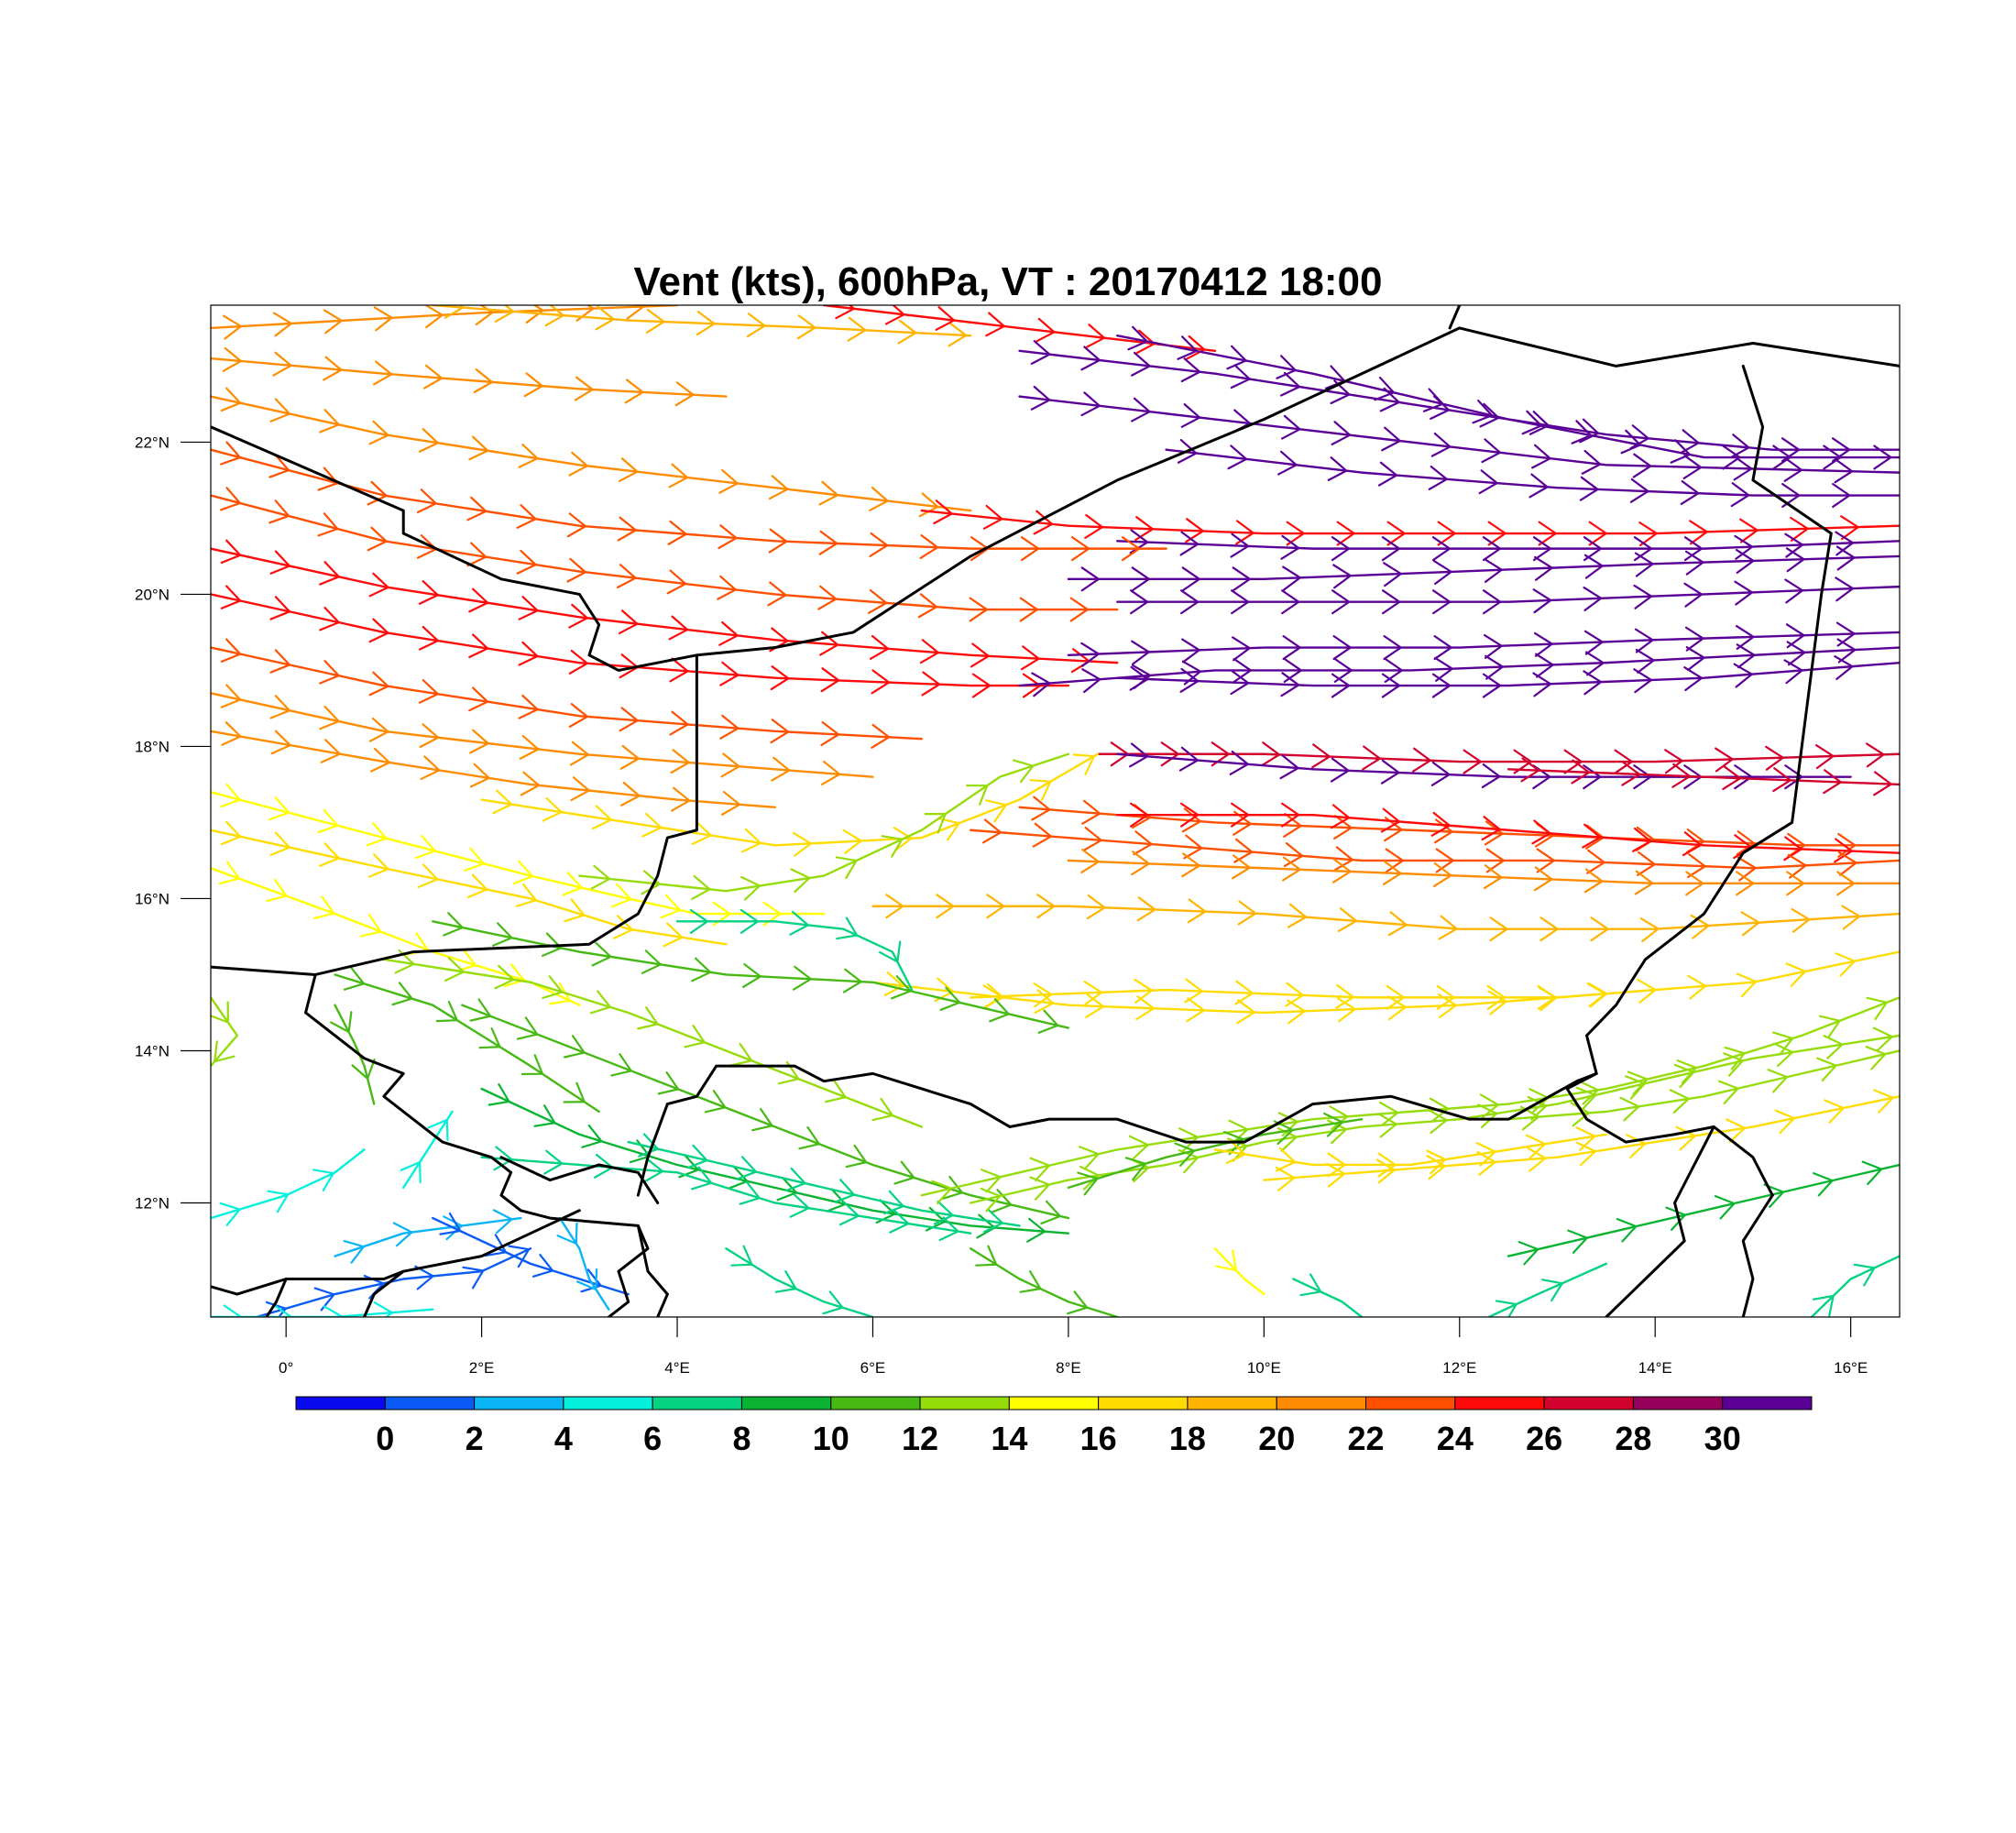 This screenshot has height=1833, width=2016. I want to click on colorbar-label: 20, so click(1276, 1438).